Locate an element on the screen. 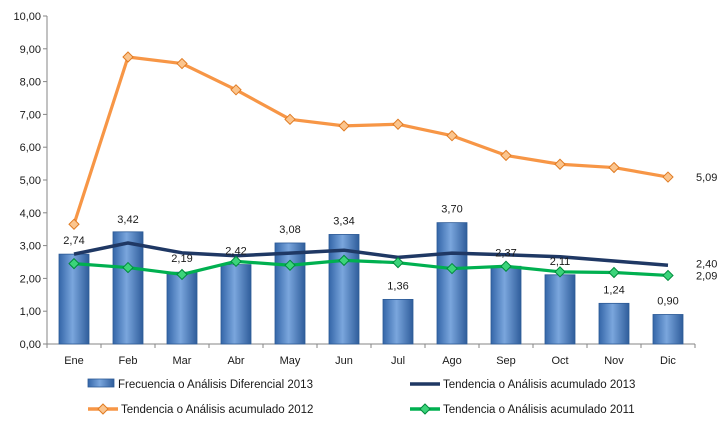  legend-entry-label: Frecuencia o Análisis Diferencial 2013 is located at coordinates (215, 385).